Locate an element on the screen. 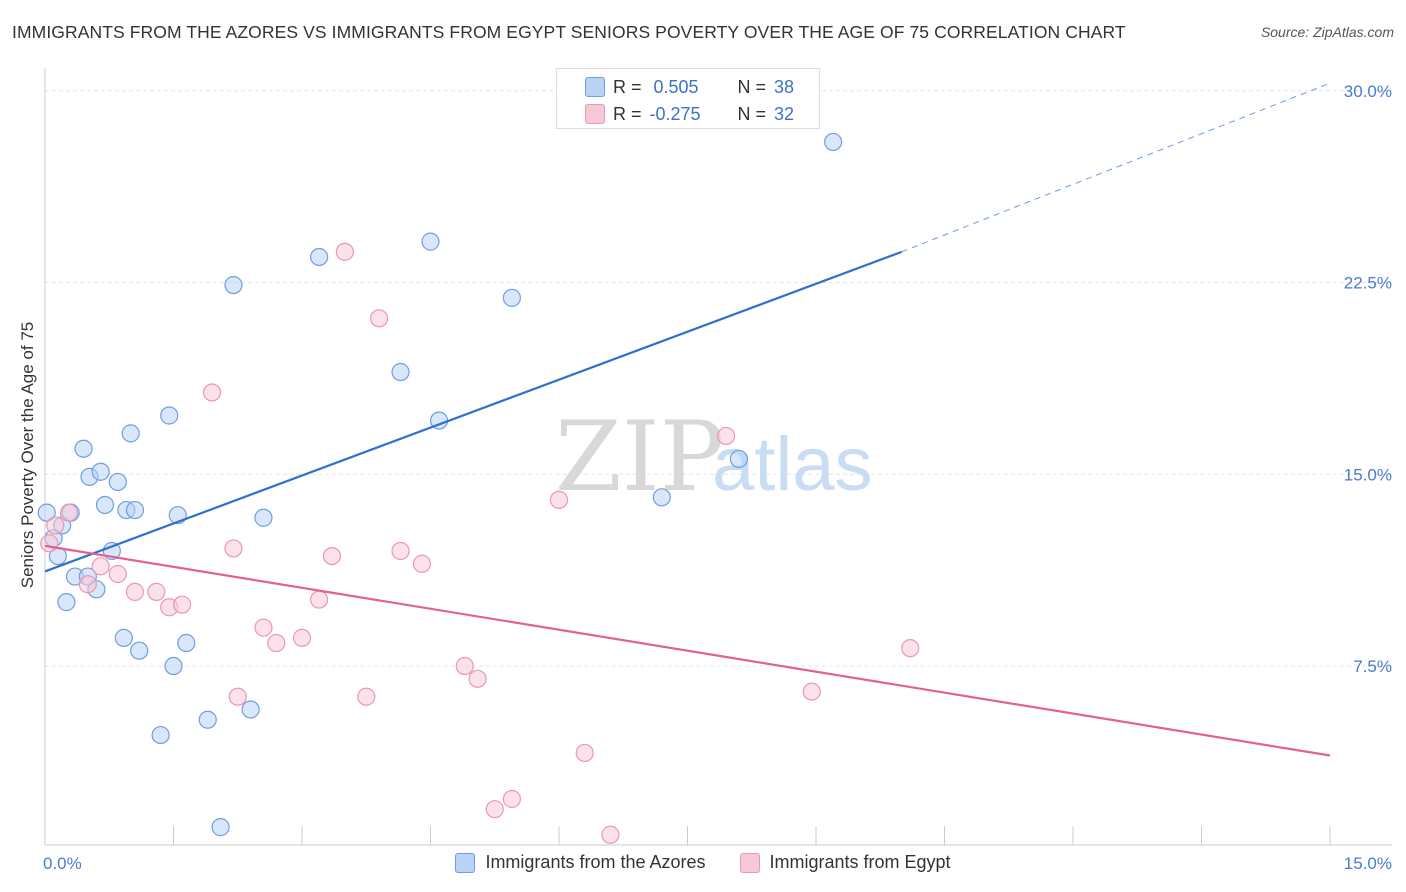 The height and width of the screenshot is (892, 1406). watermark: ZIP atlas is located at coordinates (714, 457).